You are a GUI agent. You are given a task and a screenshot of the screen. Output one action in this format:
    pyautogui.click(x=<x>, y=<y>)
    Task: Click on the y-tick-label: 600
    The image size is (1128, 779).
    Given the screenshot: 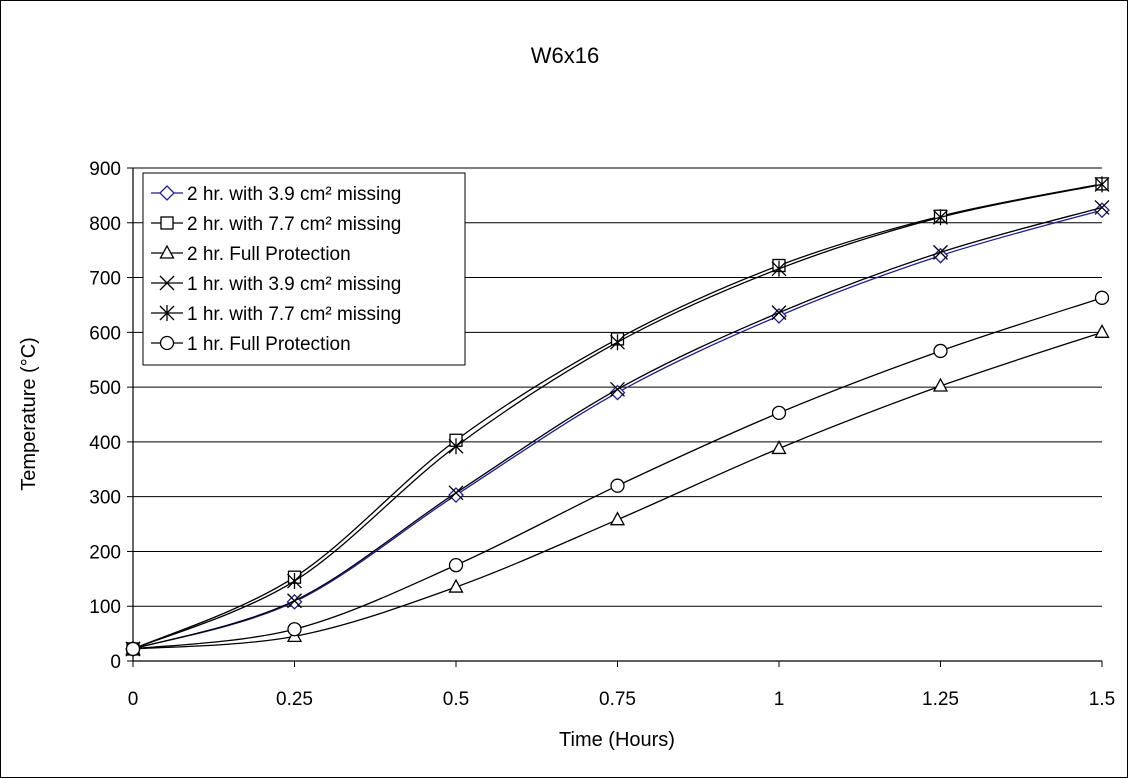 What is the action you would take?
    pyautogui.click(x=105, y=333)
    